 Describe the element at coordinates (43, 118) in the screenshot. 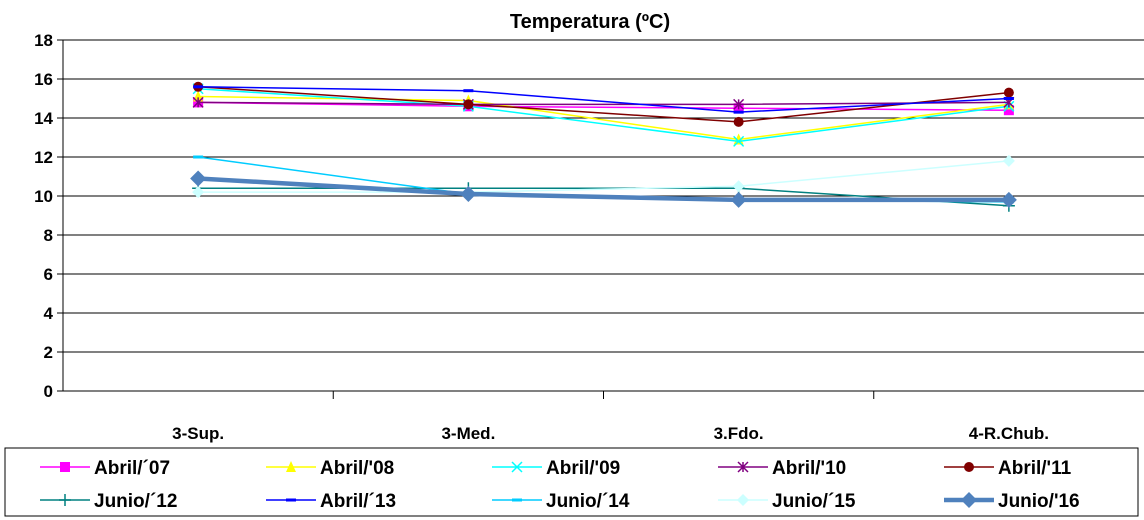

I see `y-tick-label: 14` at that location.